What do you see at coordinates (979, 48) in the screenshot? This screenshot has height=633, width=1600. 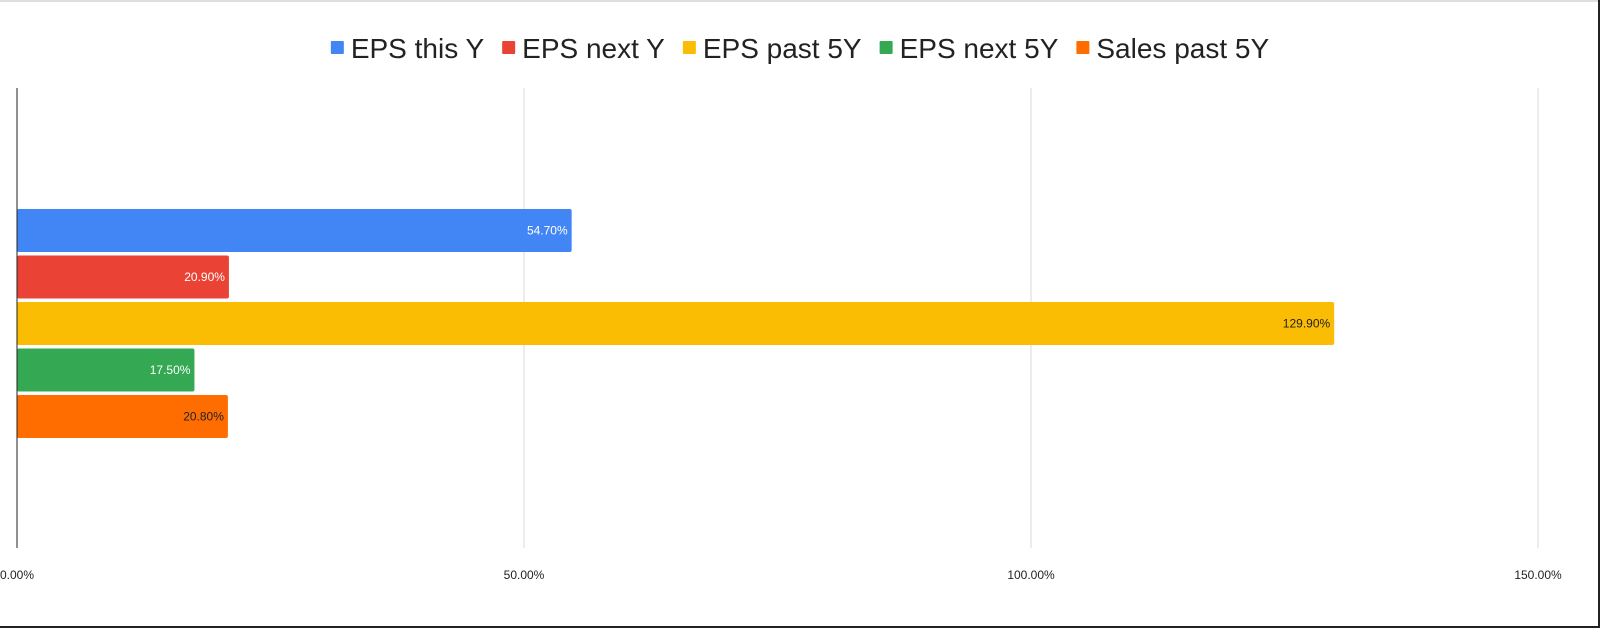 I see `legend-entry: EPS next 5Y` at bounding box center [979, 48].